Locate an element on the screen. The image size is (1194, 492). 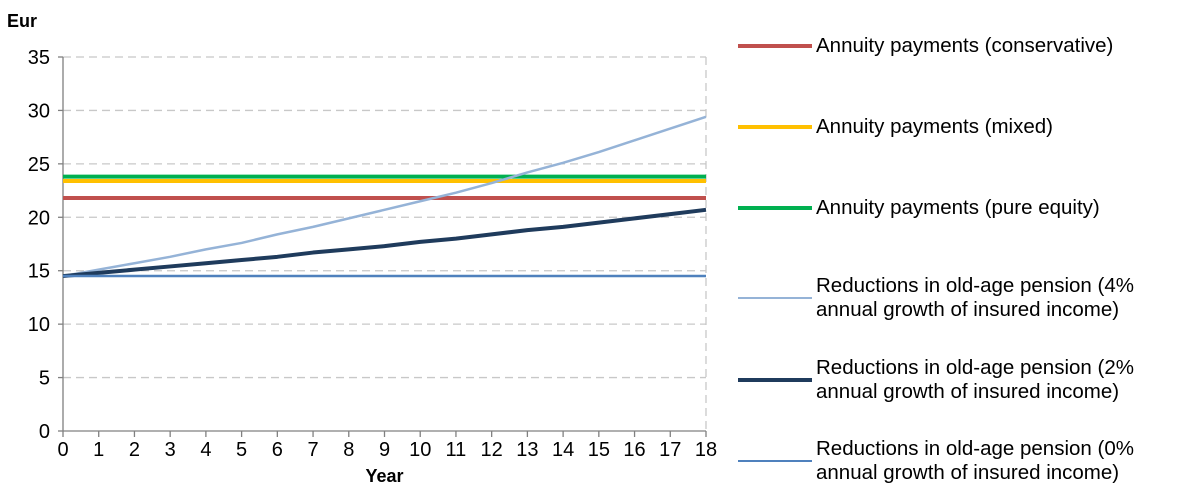
y-tick-label: 15 is located at coordinates (39, 272).